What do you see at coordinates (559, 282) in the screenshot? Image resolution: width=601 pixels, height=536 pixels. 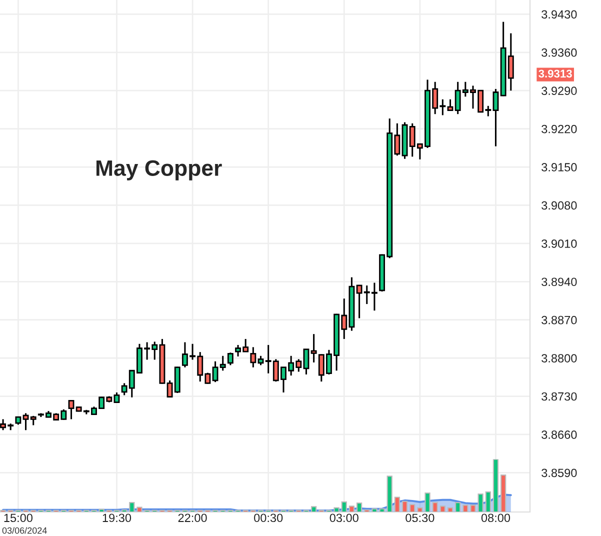 I see `y-tick-label: 3.8940` at bounding box center [559, 282].